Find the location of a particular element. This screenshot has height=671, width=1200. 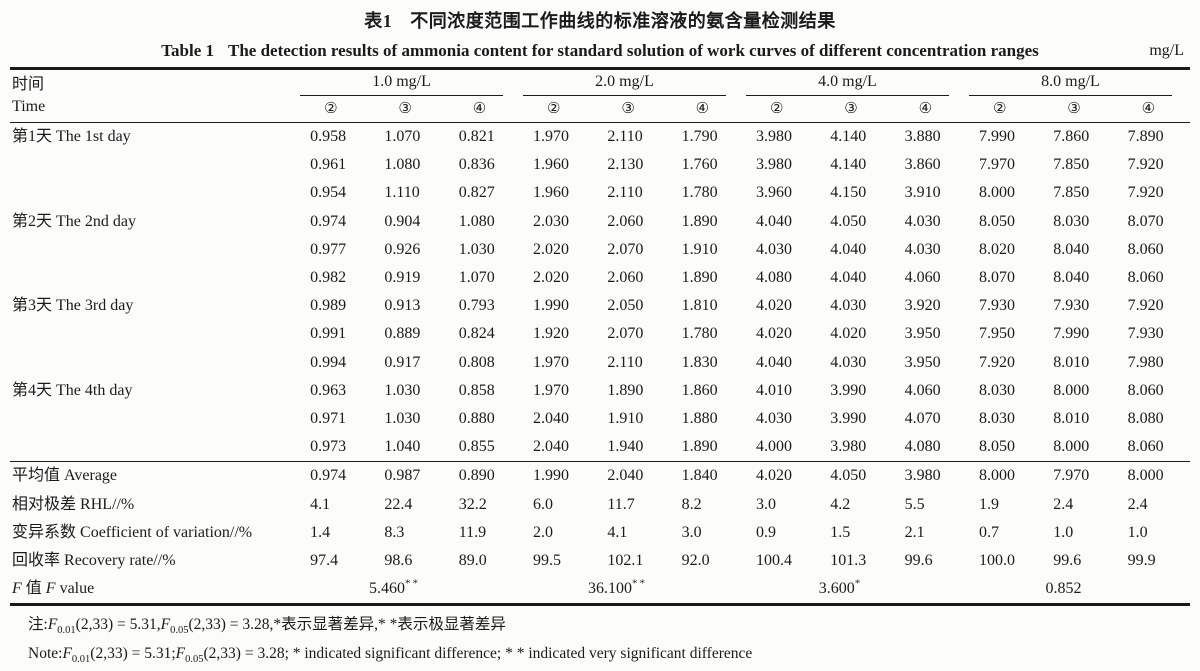

note-prefix: 注: is located at coordinates (38, 625).